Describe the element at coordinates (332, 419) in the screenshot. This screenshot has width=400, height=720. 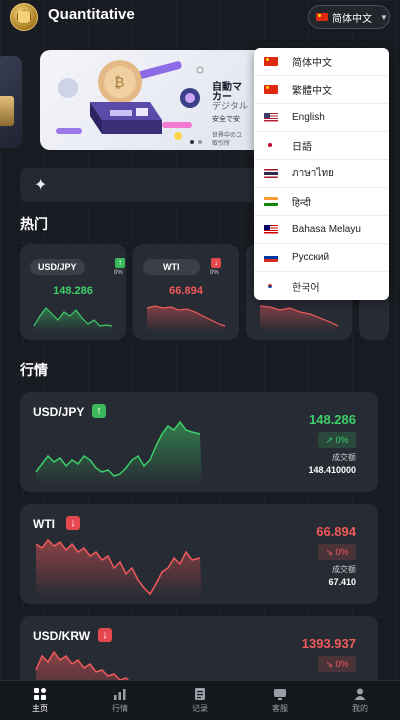
I see `market-card-price: 148.286` at that location.